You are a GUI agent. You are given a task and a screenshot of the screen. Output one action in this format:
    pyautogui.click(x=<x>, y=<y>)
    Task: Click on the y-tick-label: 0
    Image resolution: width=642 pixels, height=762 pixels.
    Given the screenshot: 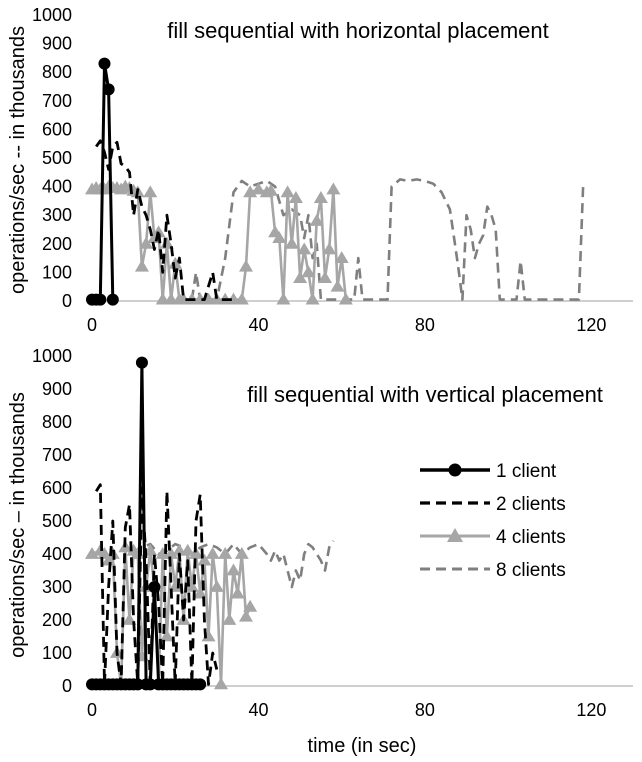 What is the action you would take?
    pyautogui.click(x=67, y=686)
    